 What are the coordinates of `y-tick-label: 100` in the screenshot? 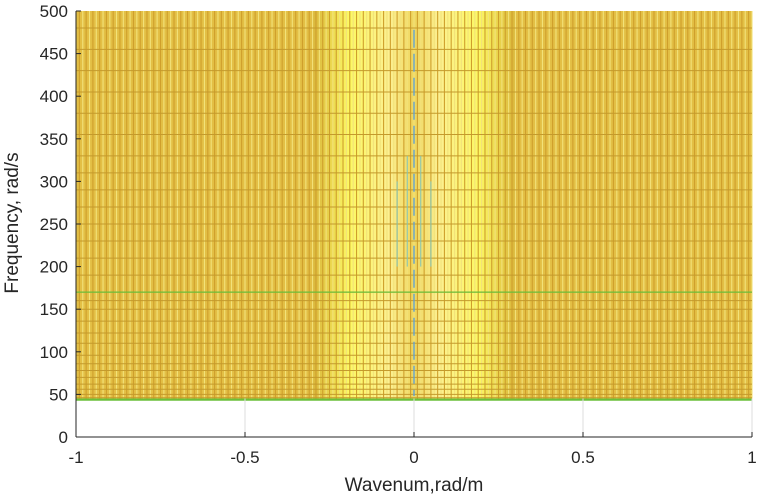 It's located at (54, 352).